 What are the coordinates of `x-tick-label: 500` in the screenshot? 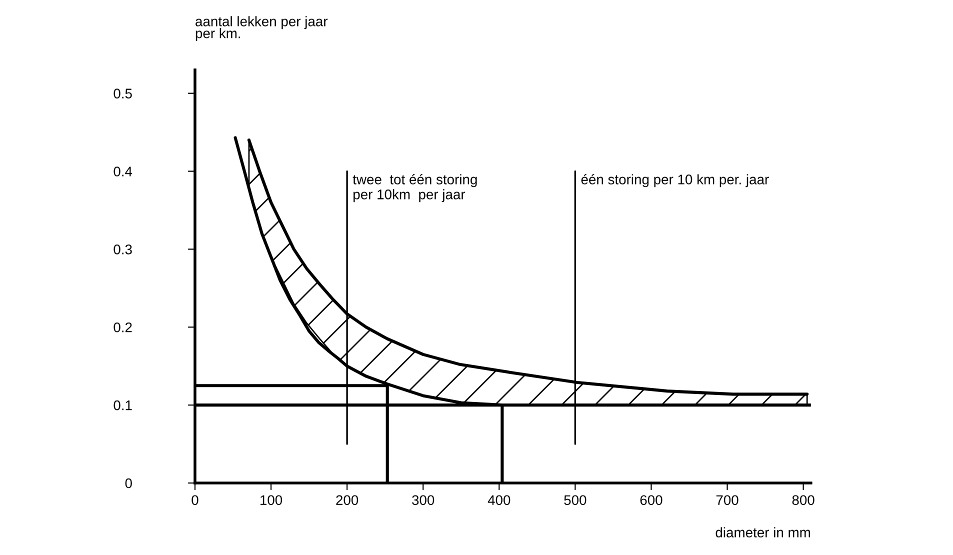 It's located at (575, 500).